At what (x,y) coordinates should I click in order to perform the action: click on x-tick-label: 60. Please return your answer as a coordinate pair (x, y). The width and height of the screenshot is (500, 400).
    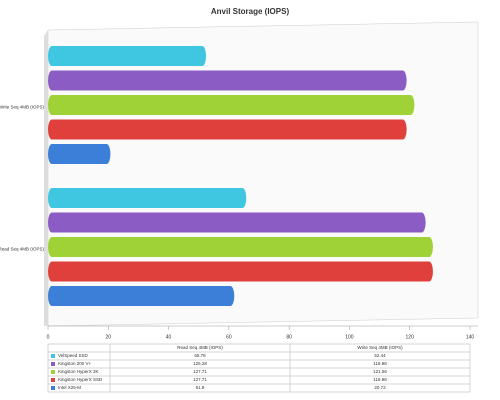
    Looking at the image, I should click on (229, 337).